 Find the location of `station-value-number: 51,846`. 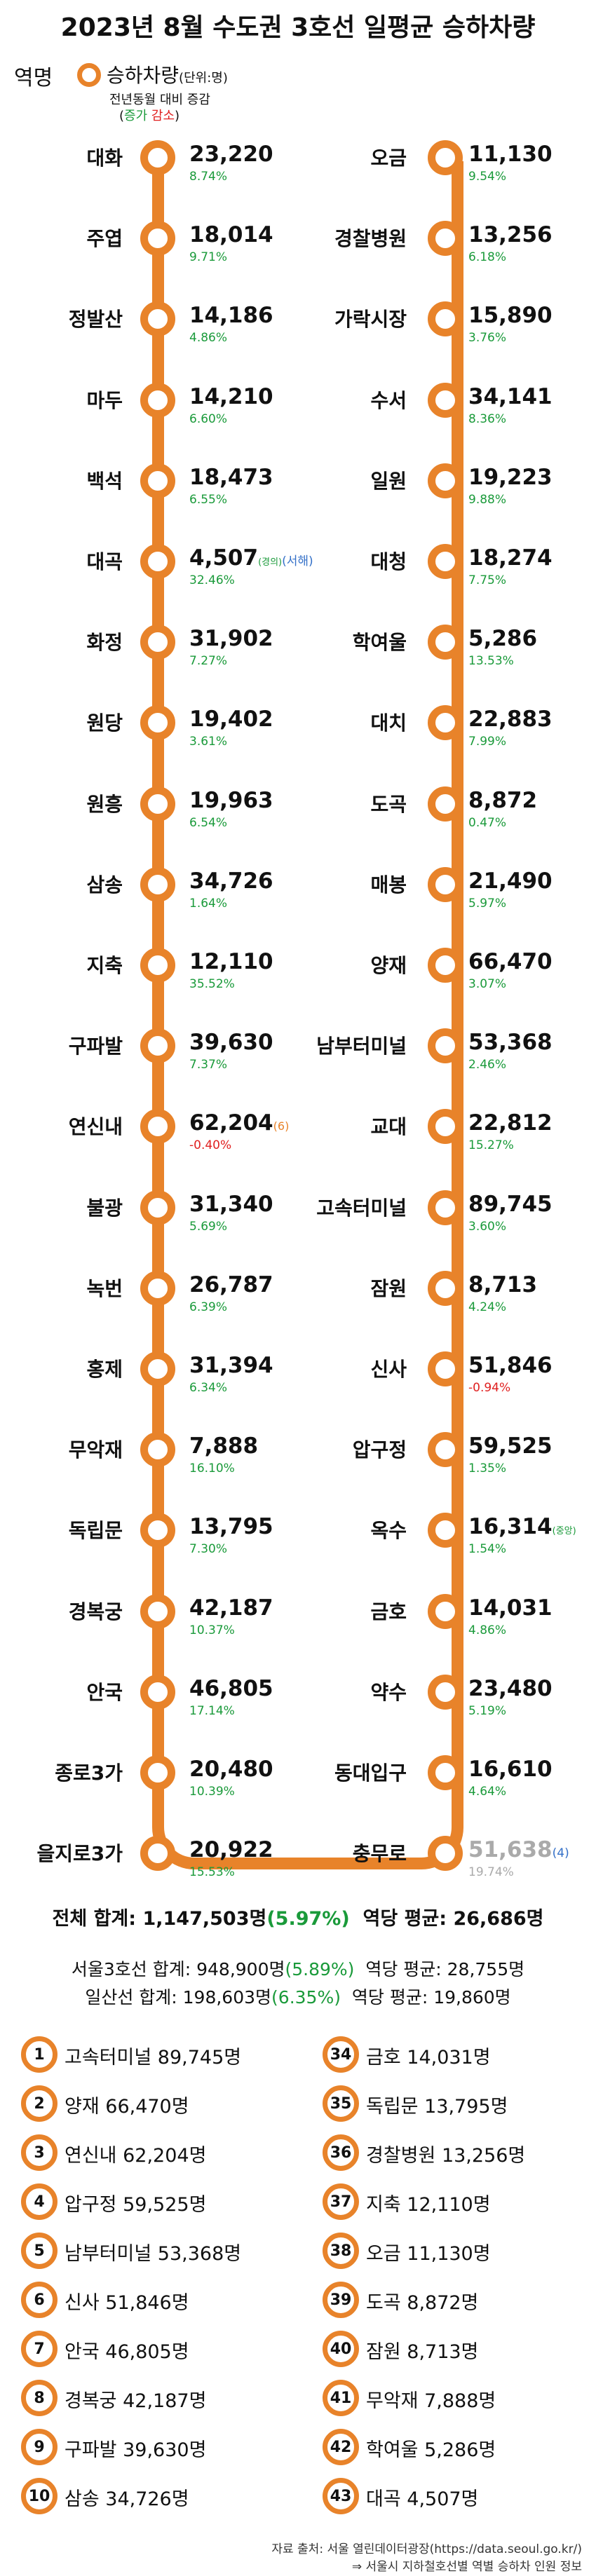

station-value-number: 51,846 is located at coordinates (510, 1365).